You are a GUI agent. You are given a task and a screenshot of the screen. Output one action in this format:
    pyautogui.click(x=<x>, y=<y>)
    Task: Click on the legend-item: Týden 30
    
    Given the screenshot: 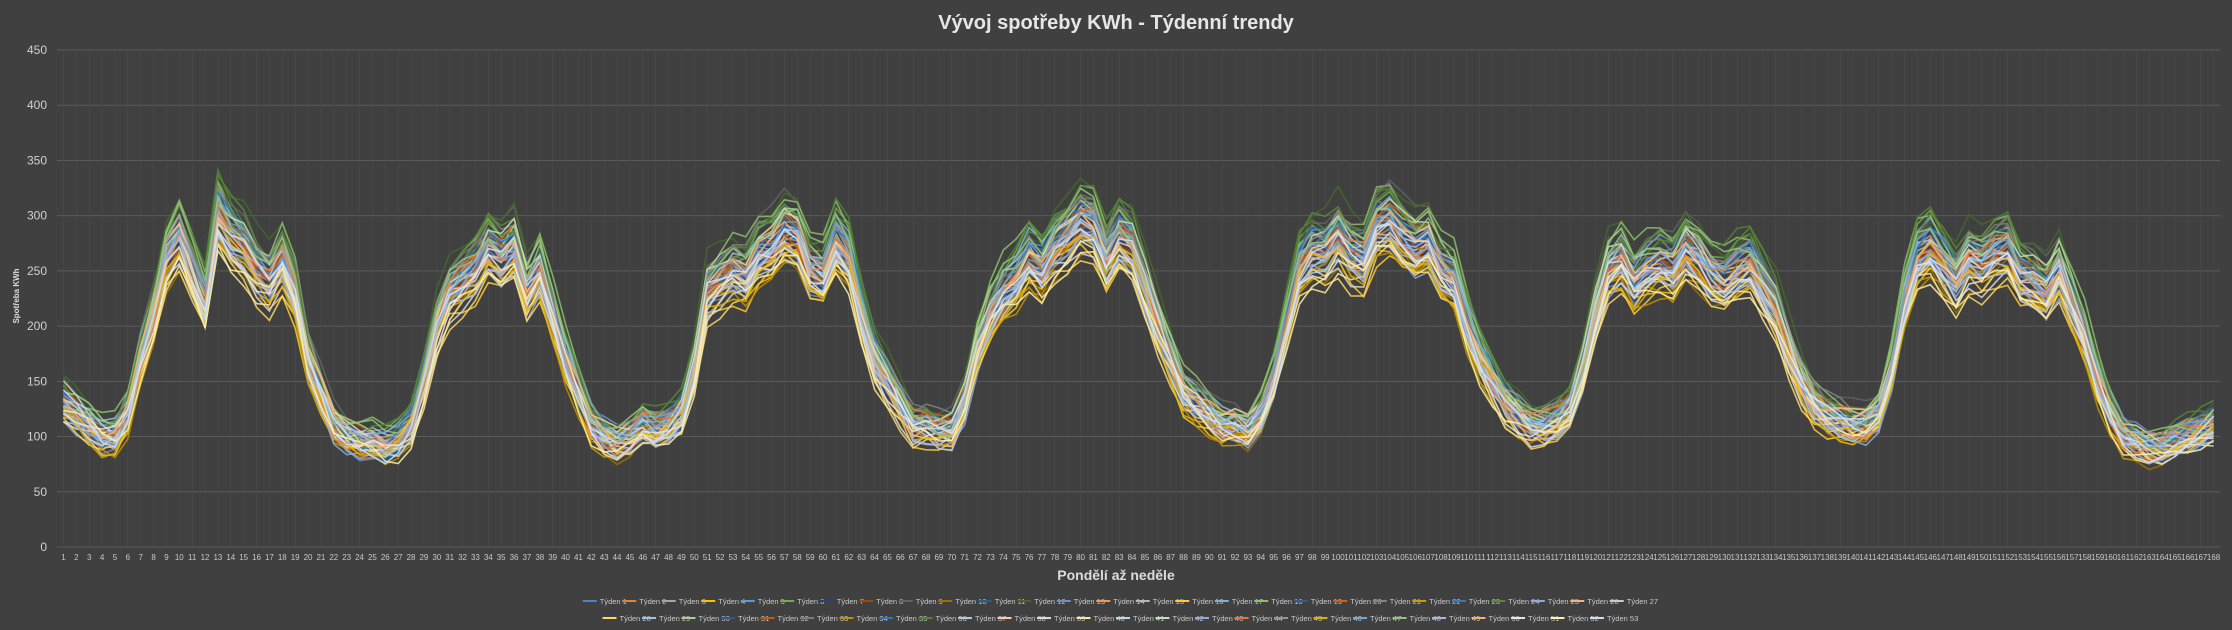 What is the action you would take?
    pyautogui.click(x=705, y=618)
    